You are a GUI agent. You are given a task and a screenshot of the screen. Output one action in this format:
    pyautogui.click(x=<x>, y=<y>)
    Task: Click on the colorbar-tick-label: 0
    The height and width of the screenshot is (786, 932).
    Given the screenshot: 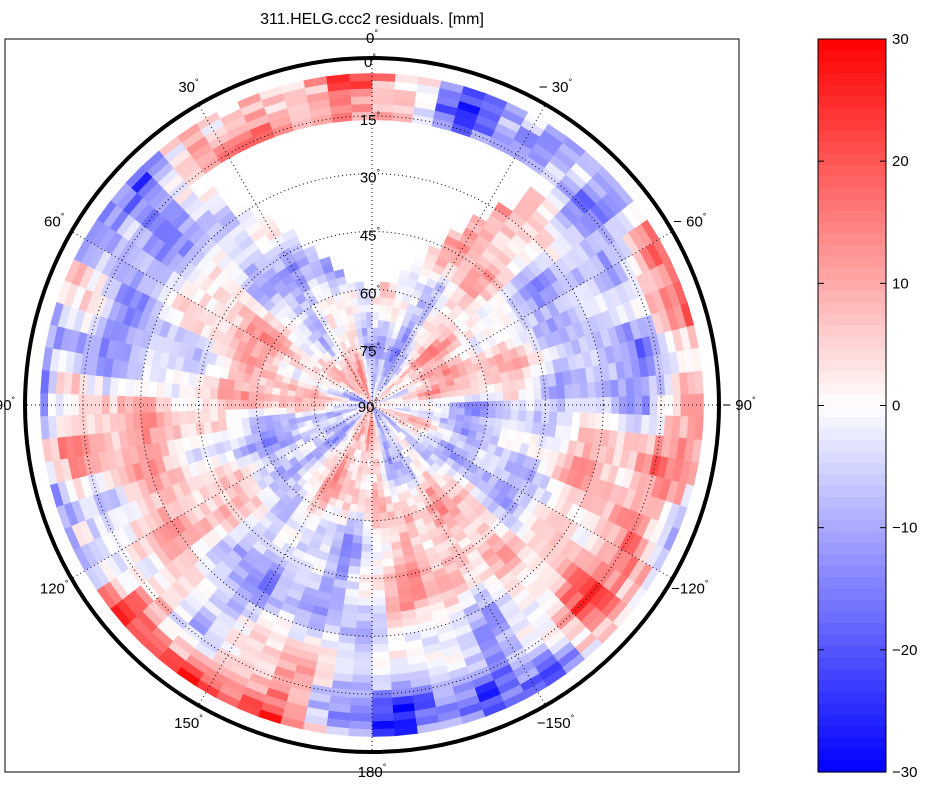 What is the action you would take?
    pyautogui.click(x=896, y=406)
    